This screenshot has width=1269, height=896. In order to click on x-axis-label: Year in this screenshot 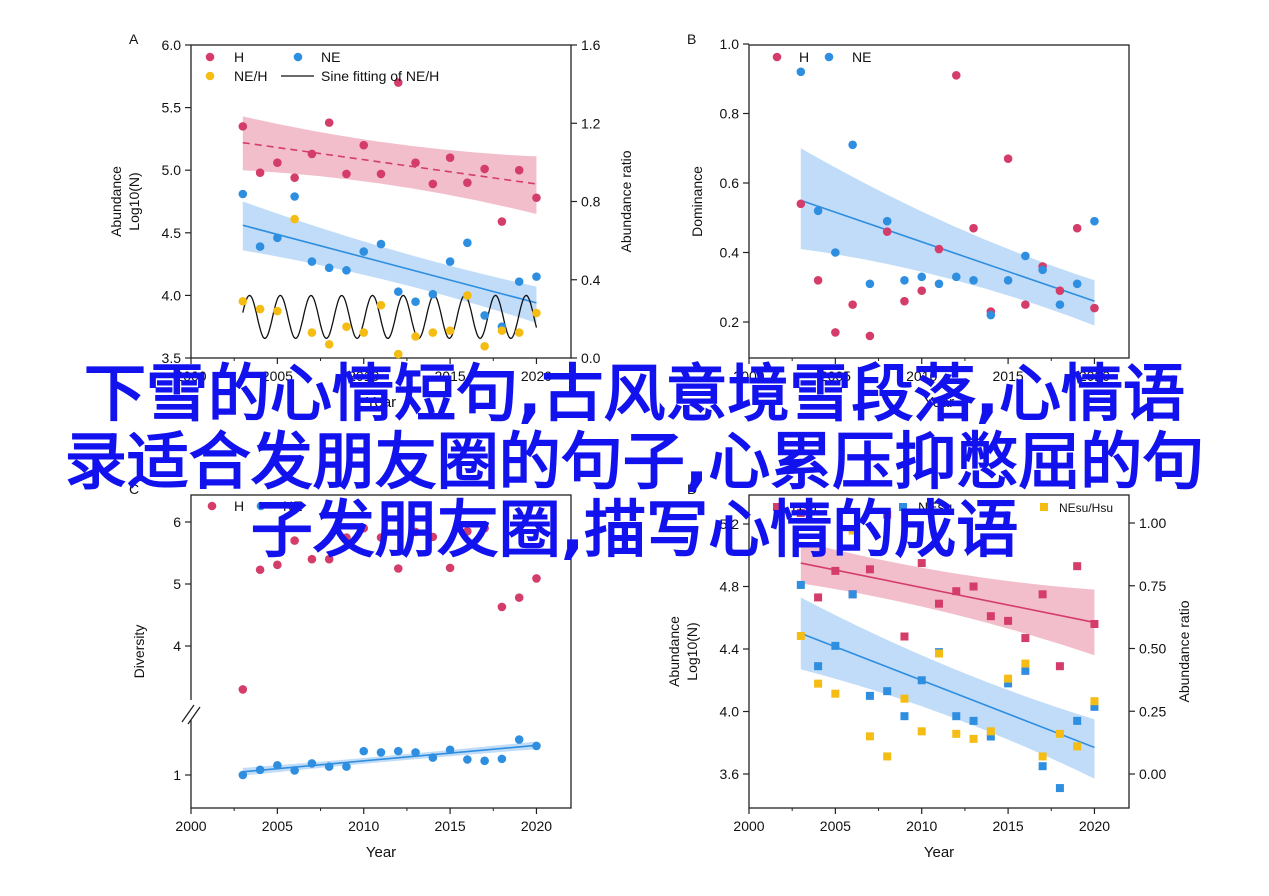, I will do `click(939, 852)`.